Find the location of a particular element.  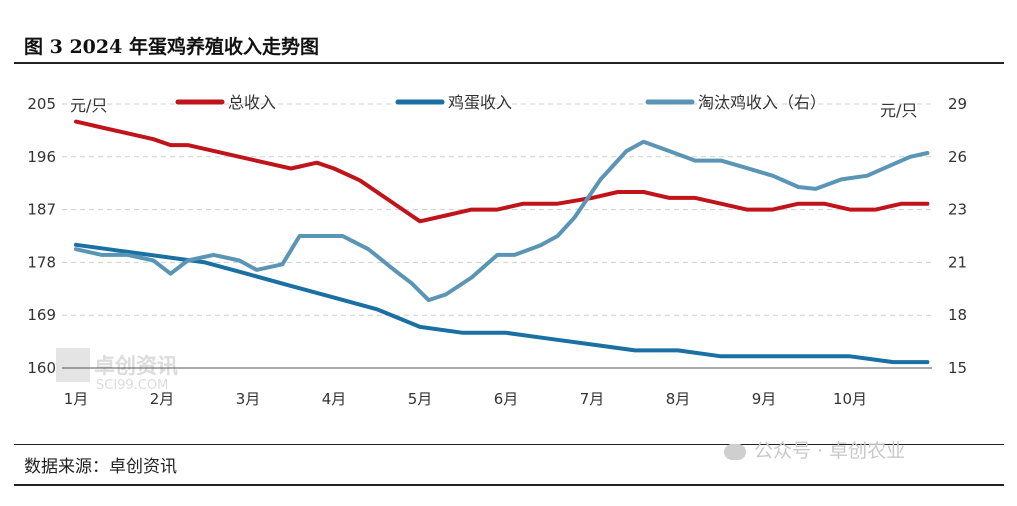

wechat-icon is located at coordinates (735, 451).